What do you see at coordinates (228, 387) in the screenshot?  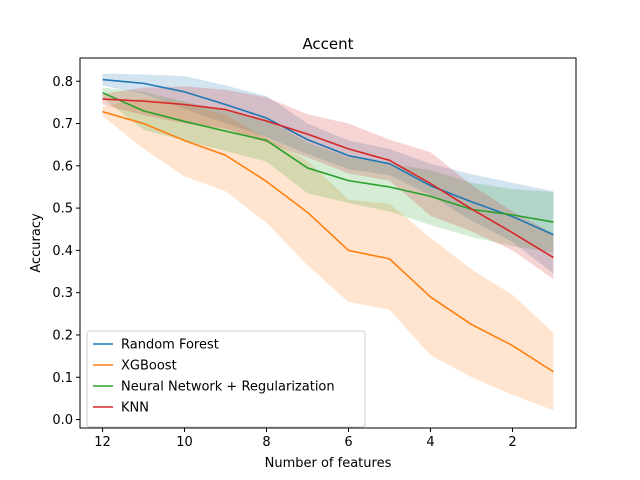 I see `legend-label-neural-network-regularization: Neural Network + Regularization` at bounding box center [228, 387].